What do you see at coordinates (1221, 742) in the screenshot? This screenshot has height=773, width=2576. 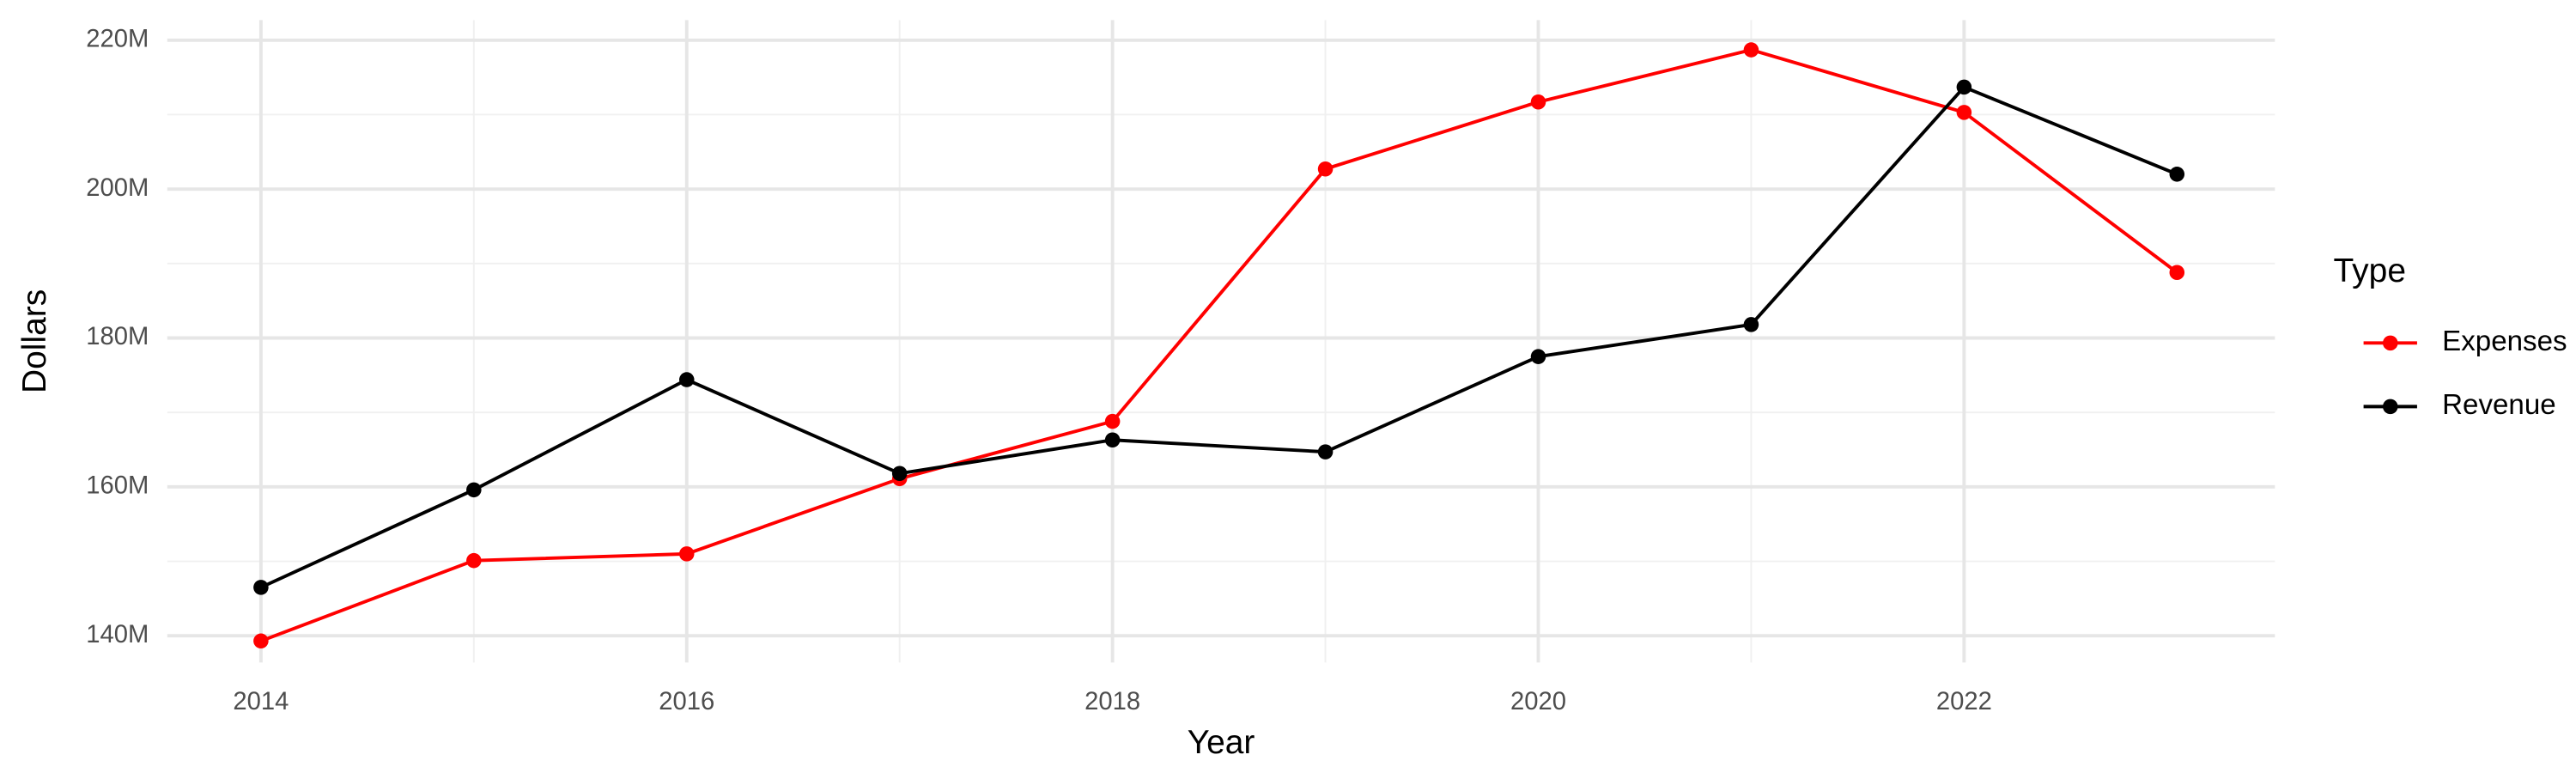 I see `x-axis-title: Year` at bounding box center [1221, 742].